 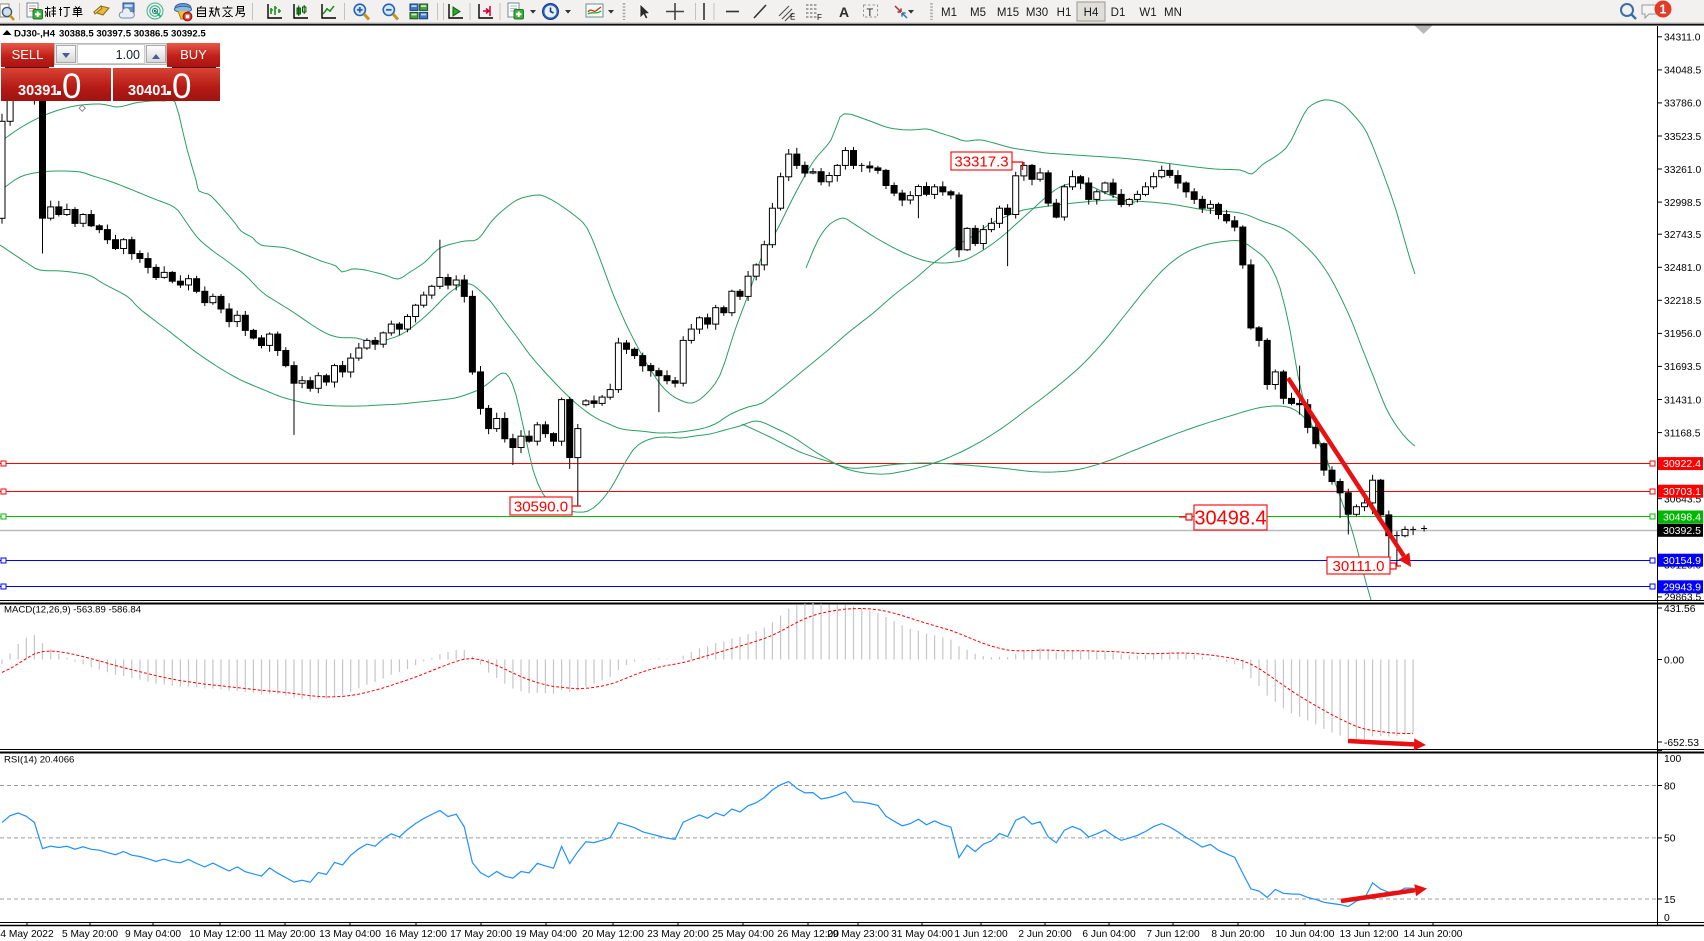 What do you see at coordinates (1682, 561) in the screenshot?
I see `svg-text: 30154.9` at bounding box center [1682, 561].